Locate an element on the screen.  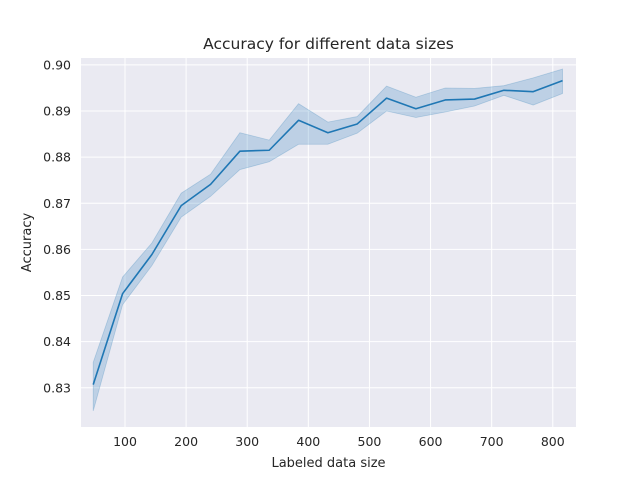
chart-title: Accuracy for different data sizes is located at coordinates (328, 44).